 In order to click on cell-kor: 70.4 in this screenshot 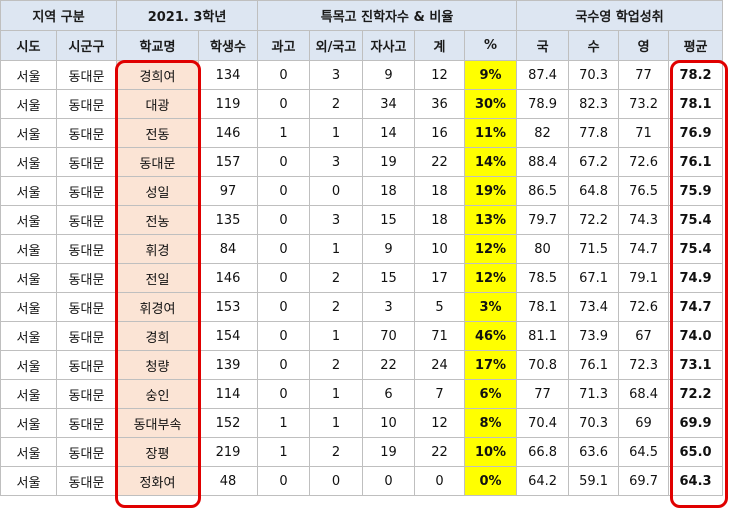, I will do `click(543, 423)`.